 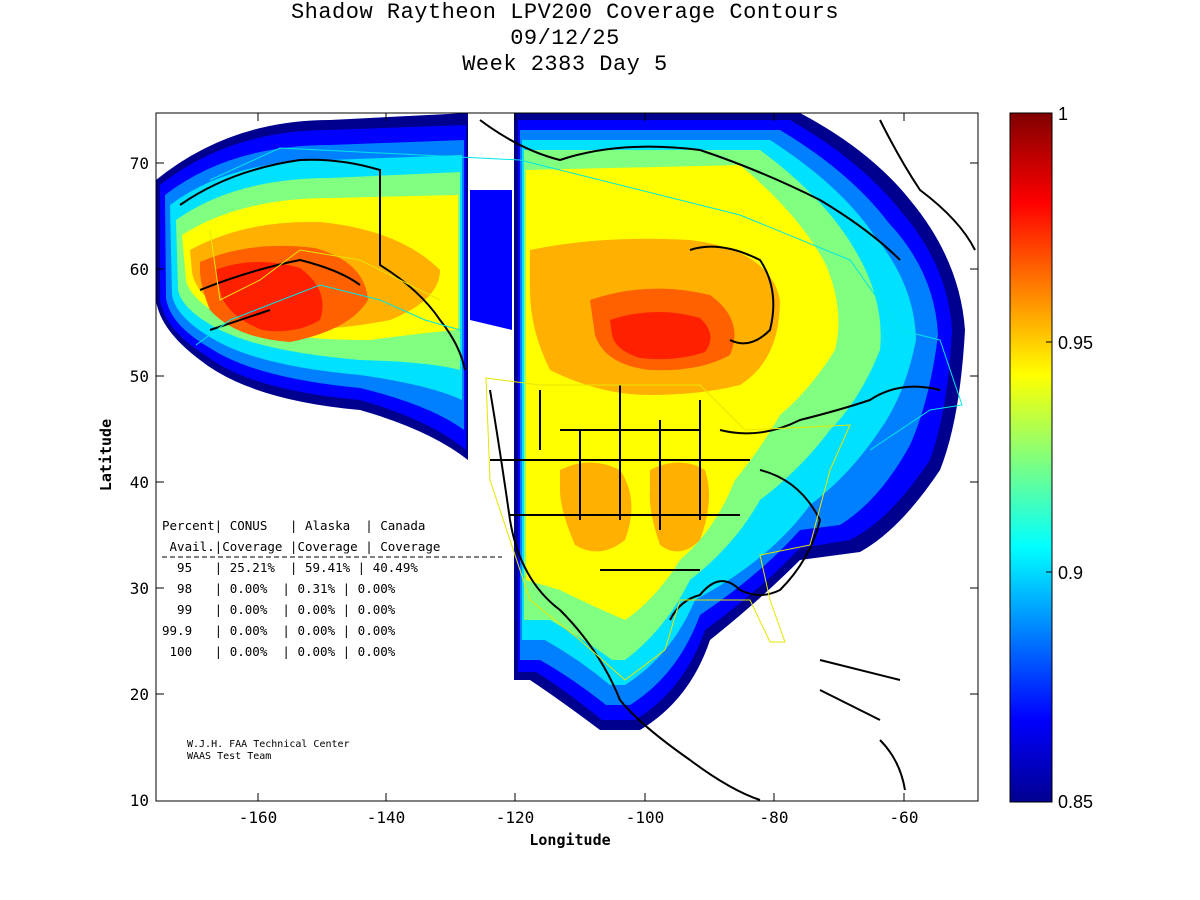 What do you see at coordinates (645, 817) in the screenshot?
I see `x-tick-label: -100` at bounding box center [645, 817].